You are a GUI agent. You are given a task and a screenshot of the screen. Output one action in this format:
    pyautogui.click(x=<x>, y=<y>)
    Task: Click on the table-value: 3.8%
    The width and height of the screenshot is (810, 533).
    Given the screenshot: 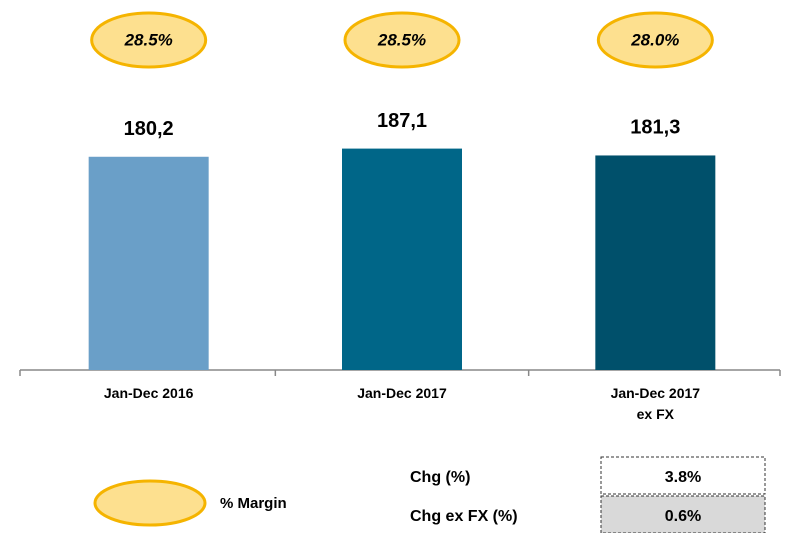 What is the action you would take?
    pyautogui.click(x=683, y=477)
    